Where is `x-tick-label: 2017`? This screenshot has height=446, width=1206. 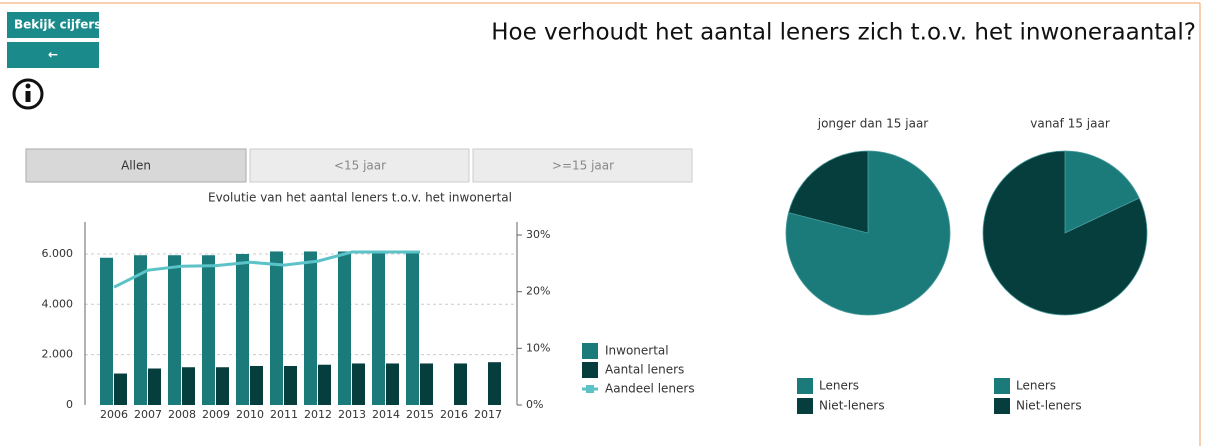 x-tick-label: 2017 is located at coordinates (488, 414).